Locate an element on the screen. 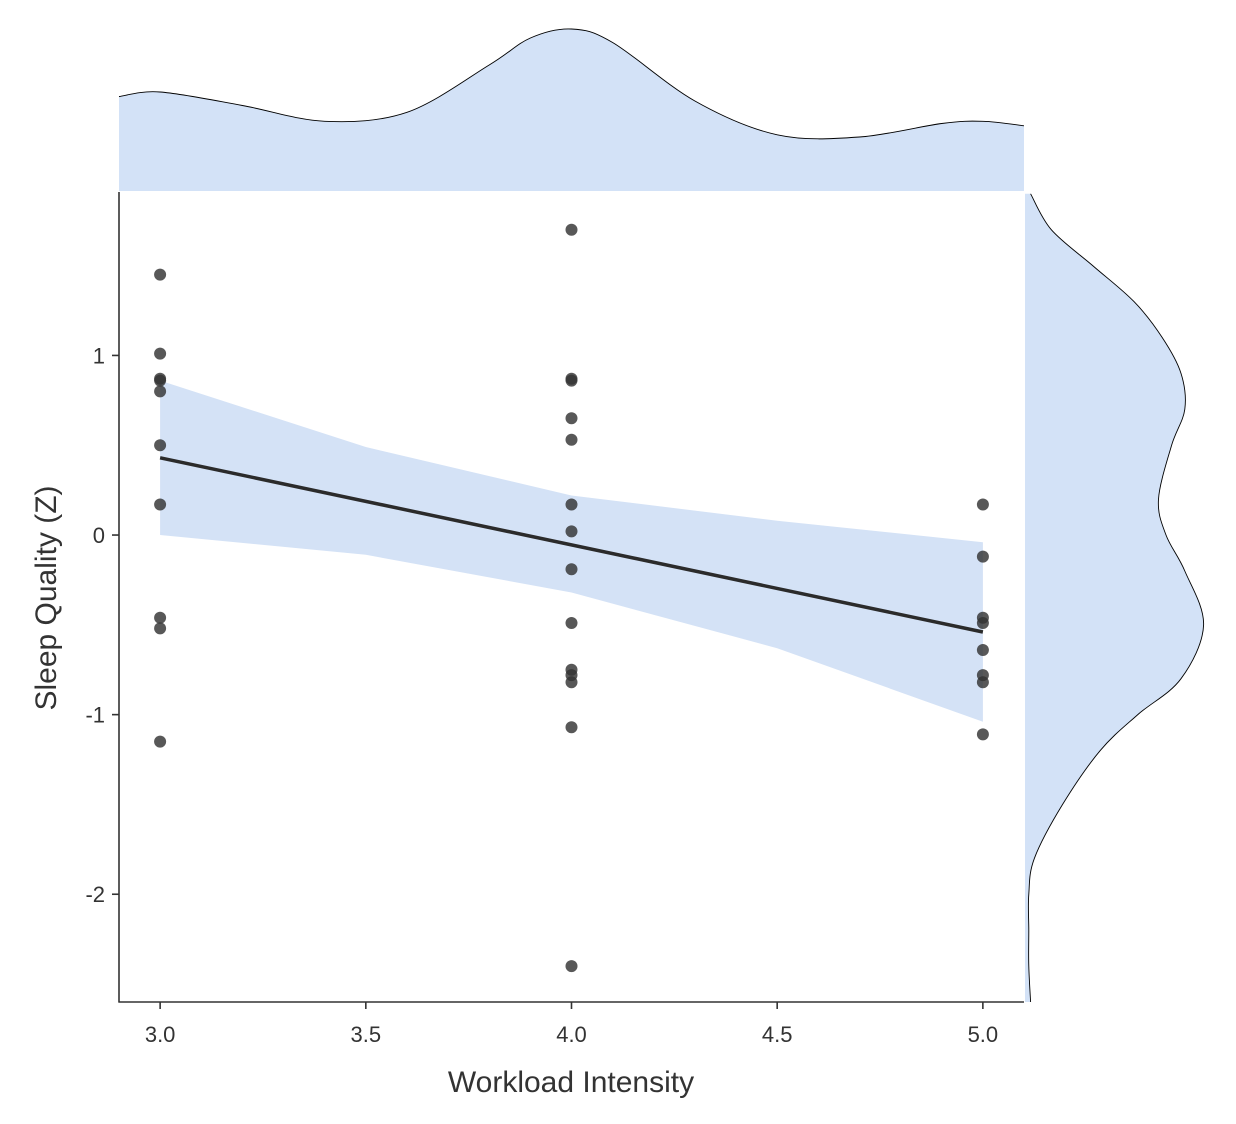 This screenshot has width=1236, height=1124. marginal-y-density-fill is located at coordinates (1114, 598).